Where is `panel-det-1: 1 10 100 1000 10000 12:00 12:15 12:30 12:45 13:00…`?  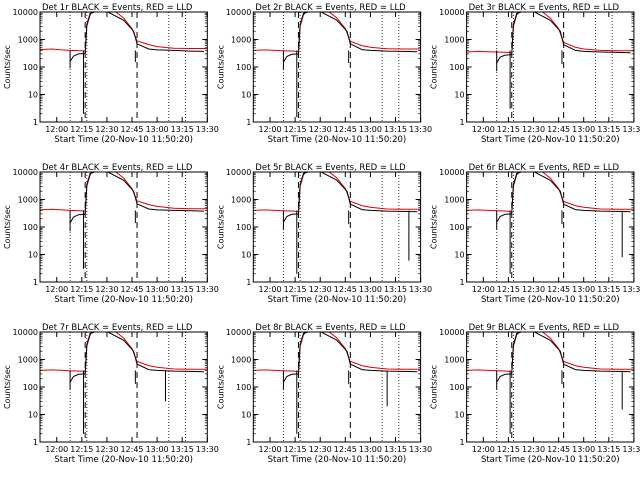 panel-det-1: 1 10 100 1000 10000 12:00 12:15 12:30 12:45 13:00… is located at coordinates (111, 74).